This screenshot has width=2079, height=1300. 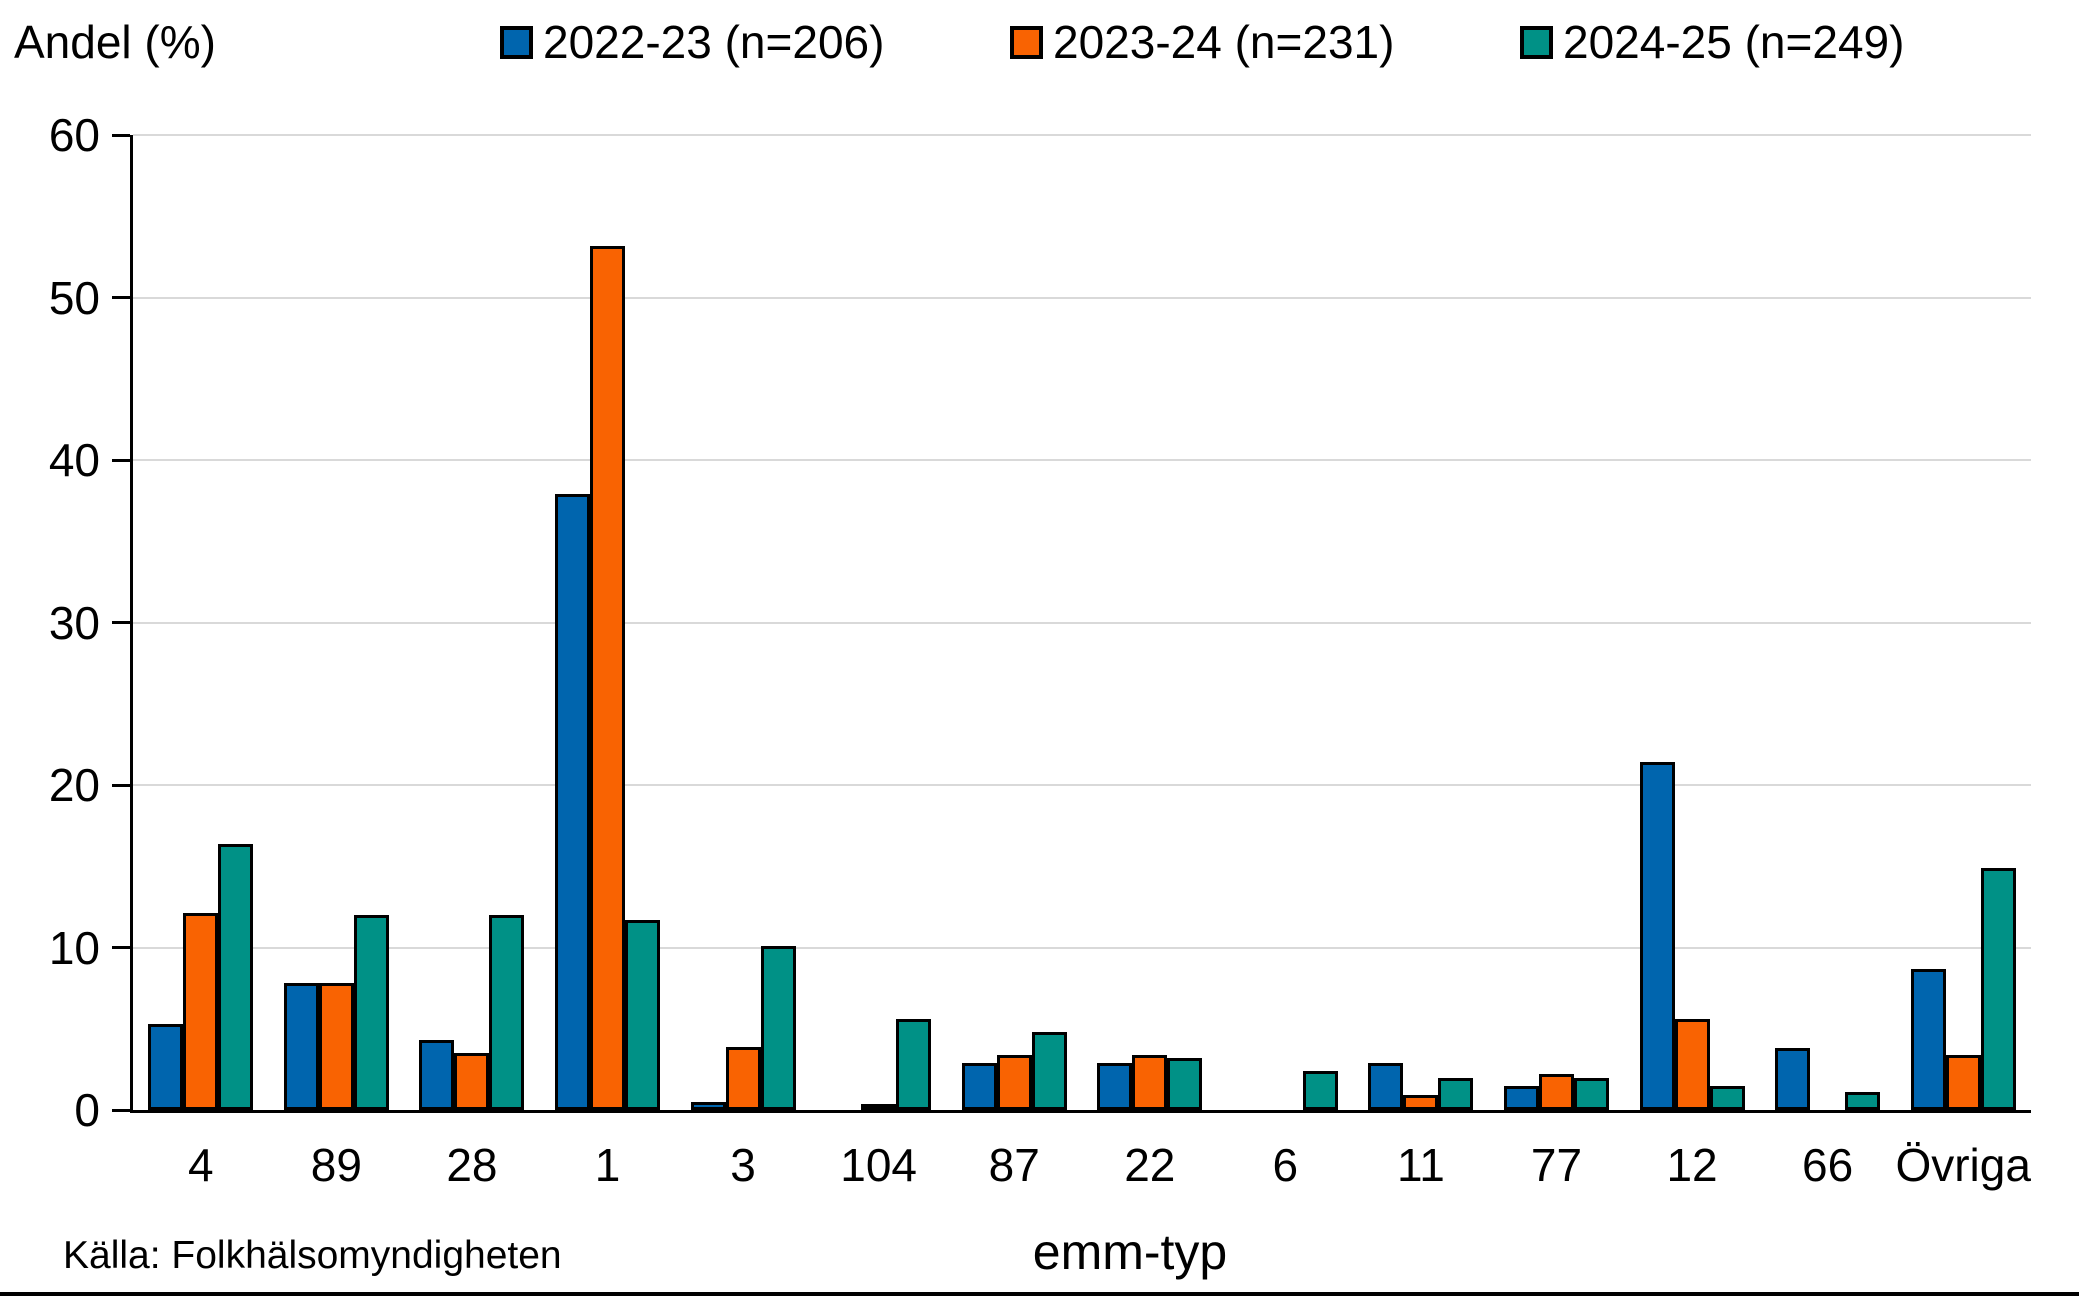 What do you see at coordinates (200, 1165) in the screenshot?
I see `x-tick-label-4: 4` at bounding box center [200, 1165].